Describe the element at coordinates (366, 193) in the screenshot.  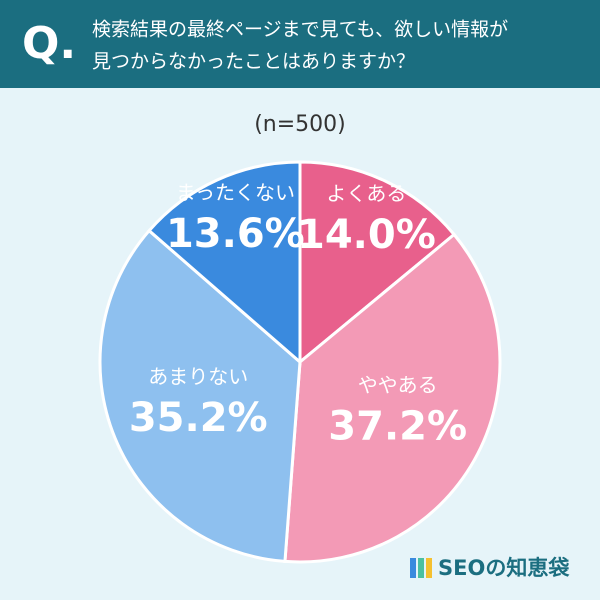
I see `slice-category: よくある` at that location.